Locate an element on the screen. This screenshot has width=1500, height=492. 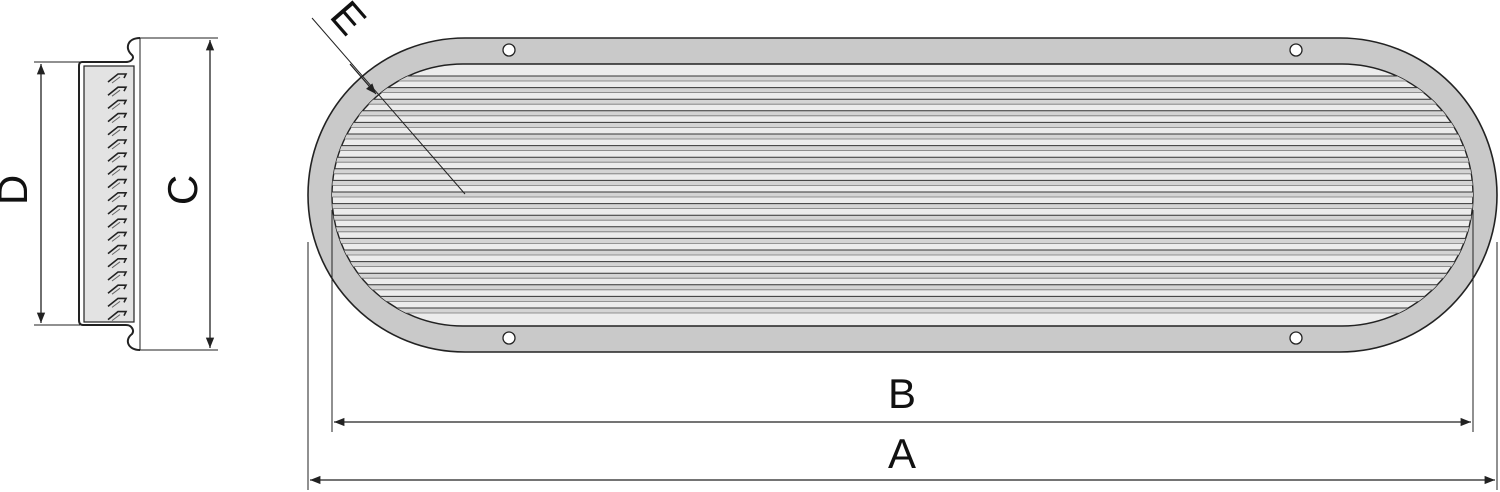
louvres is located at coordinates (117, 197).